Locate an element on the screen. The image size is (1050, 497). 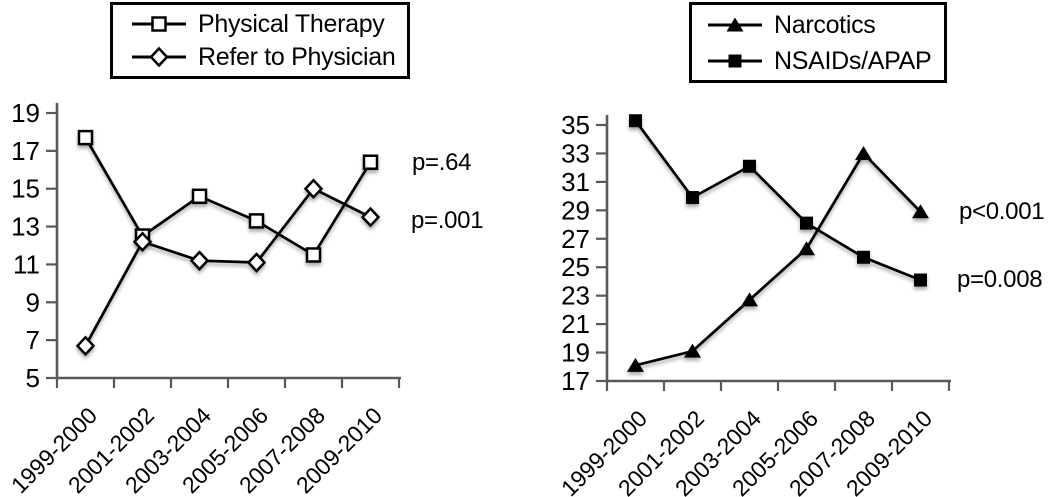
y-tick-label: 13 is located at coordinates (25, 227).